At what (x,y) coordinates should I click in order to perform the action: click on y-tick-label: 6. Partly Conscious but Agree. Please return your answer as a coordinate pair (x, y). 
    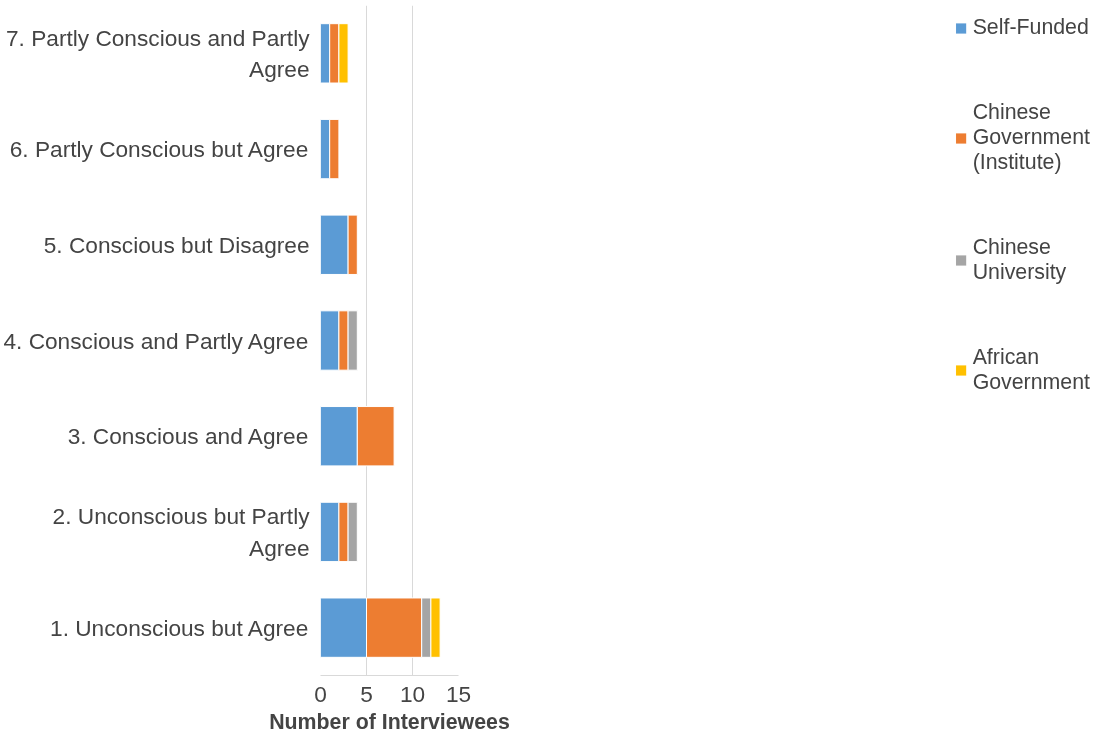
    Looking at the image, I should click on (159, 149).